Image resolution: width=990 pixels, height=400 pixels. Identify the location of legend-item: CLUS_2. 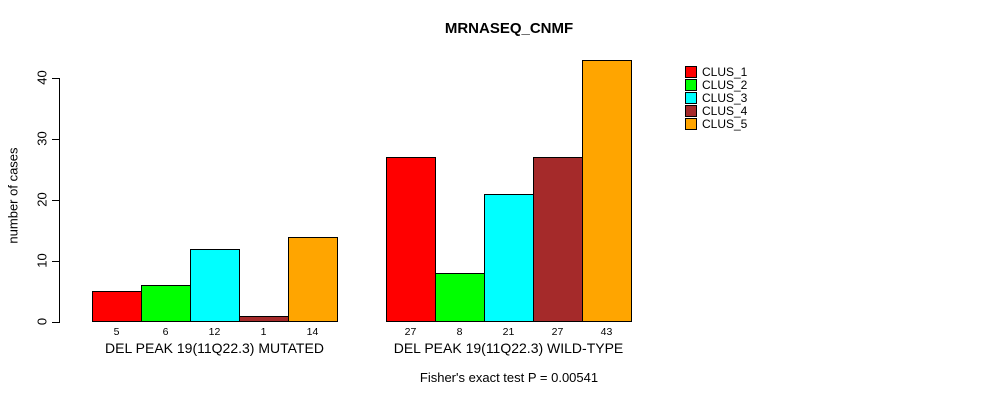
(716, 84).